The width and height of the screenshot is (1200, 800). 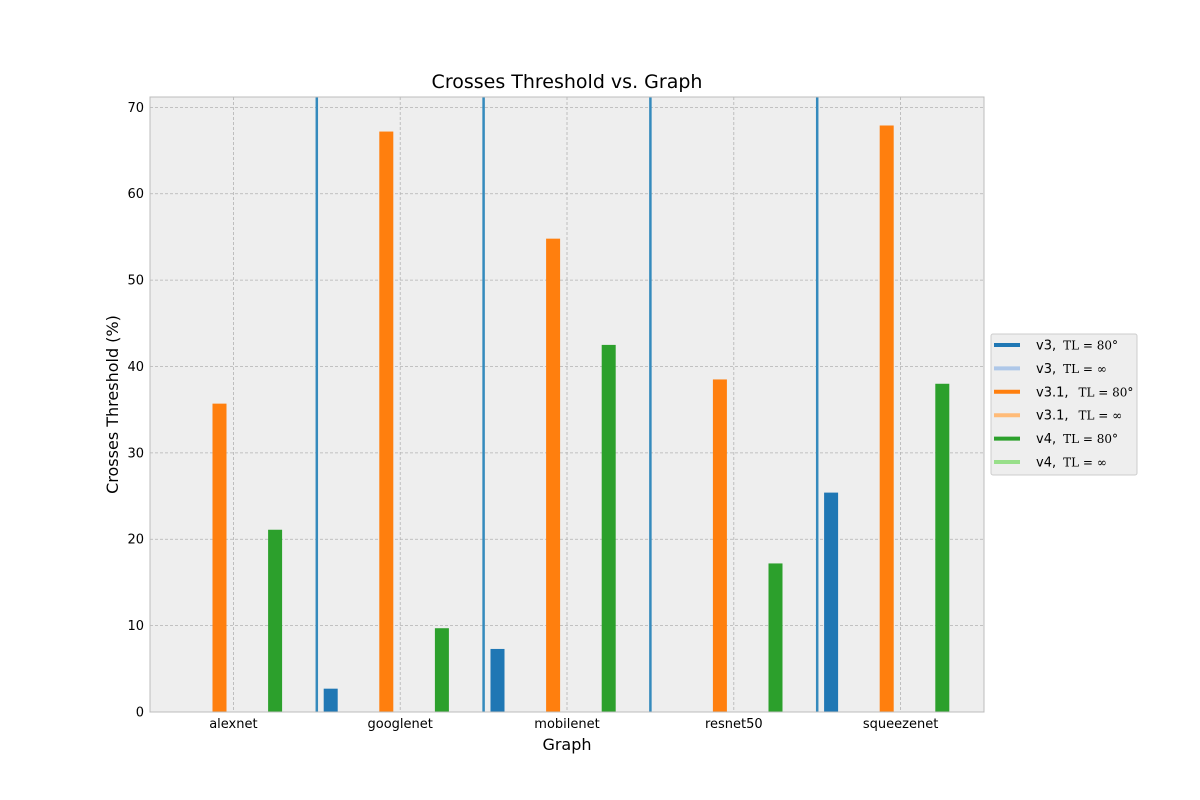 I want to click on y-tick-label: 70, so click(x=135, y=108).